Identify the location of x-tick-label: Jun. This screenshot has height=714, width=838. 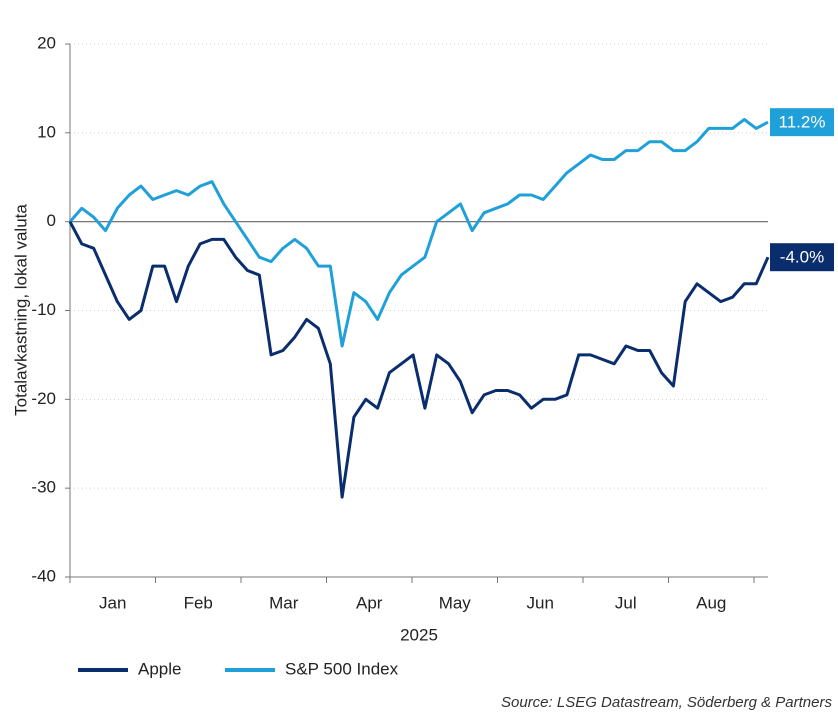
(540, 602).